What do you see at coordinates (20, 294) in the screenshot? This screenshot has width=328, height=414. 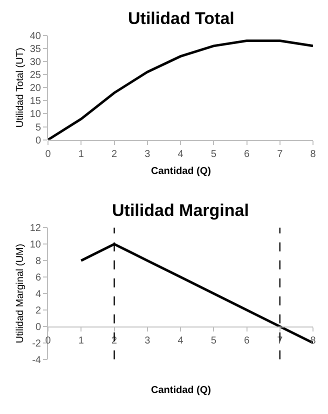 I see `y-axis-title: Utilidad Marginal (UM)` at bounding box center [20, 294].